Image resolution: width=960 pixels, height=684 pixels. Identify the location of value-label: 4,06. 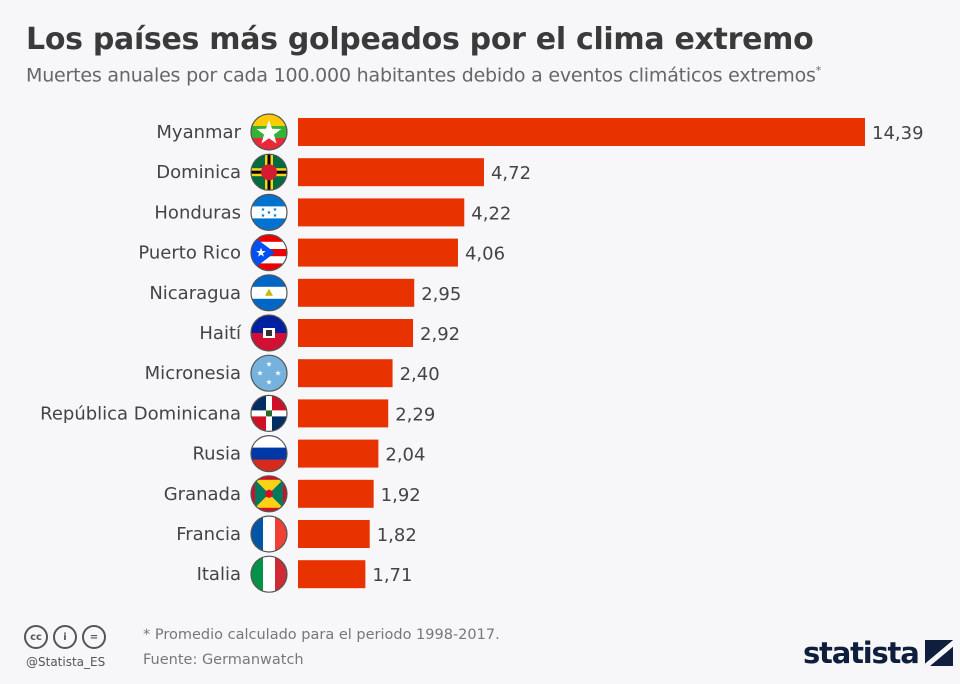
(485, 254).